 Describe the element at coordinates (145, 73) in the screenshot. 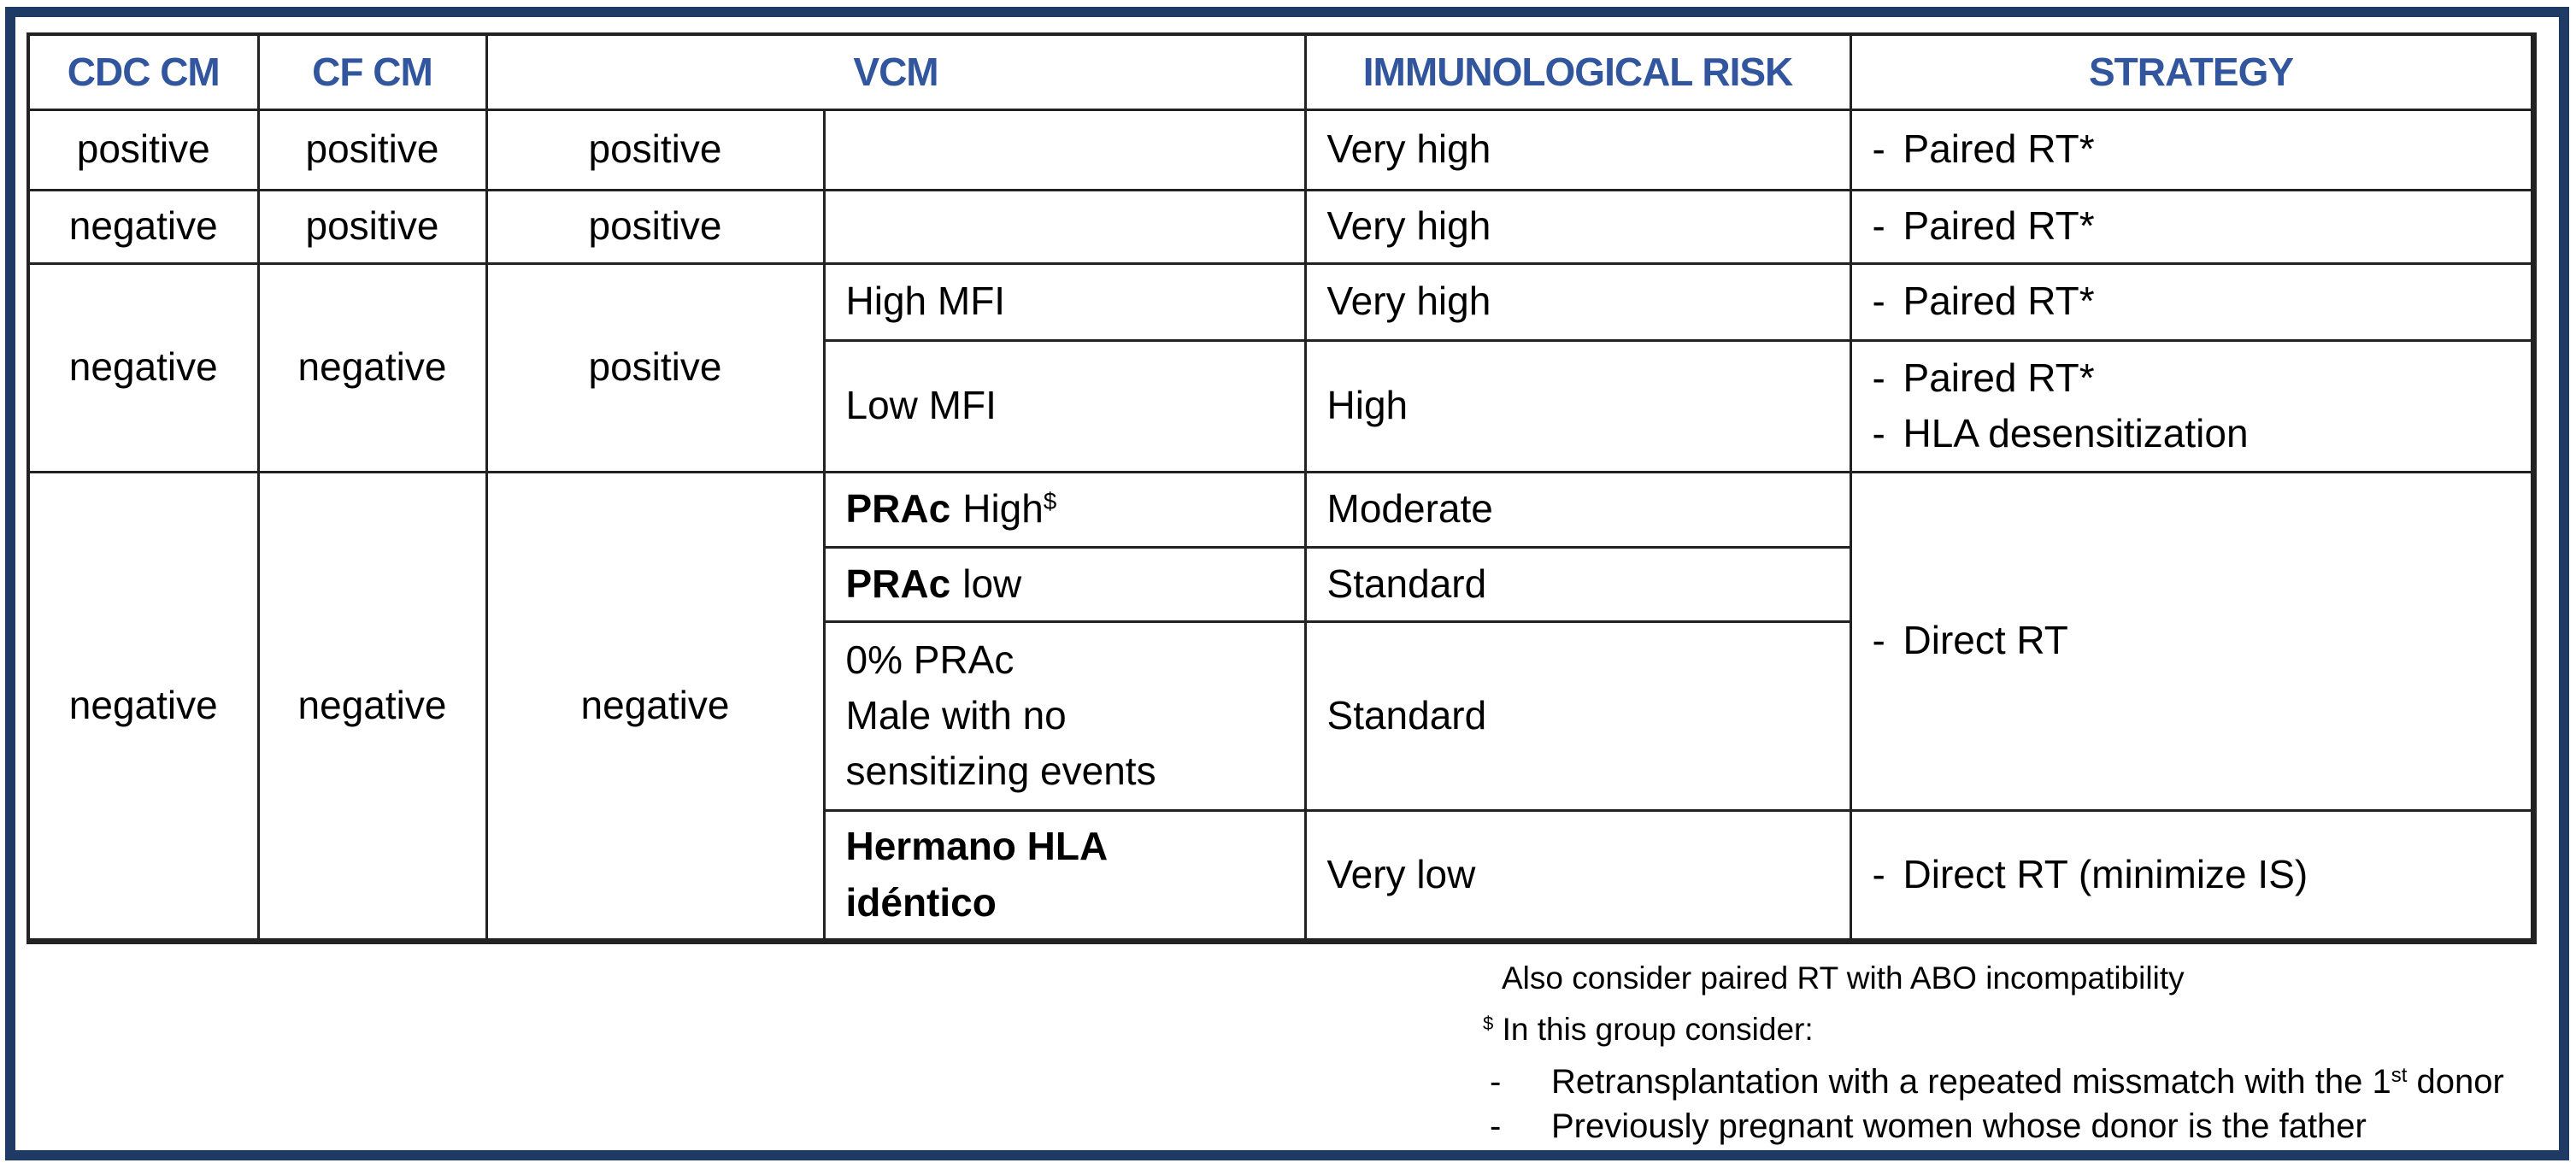

I see `header-cdc-cm: CDC CM` at that location.